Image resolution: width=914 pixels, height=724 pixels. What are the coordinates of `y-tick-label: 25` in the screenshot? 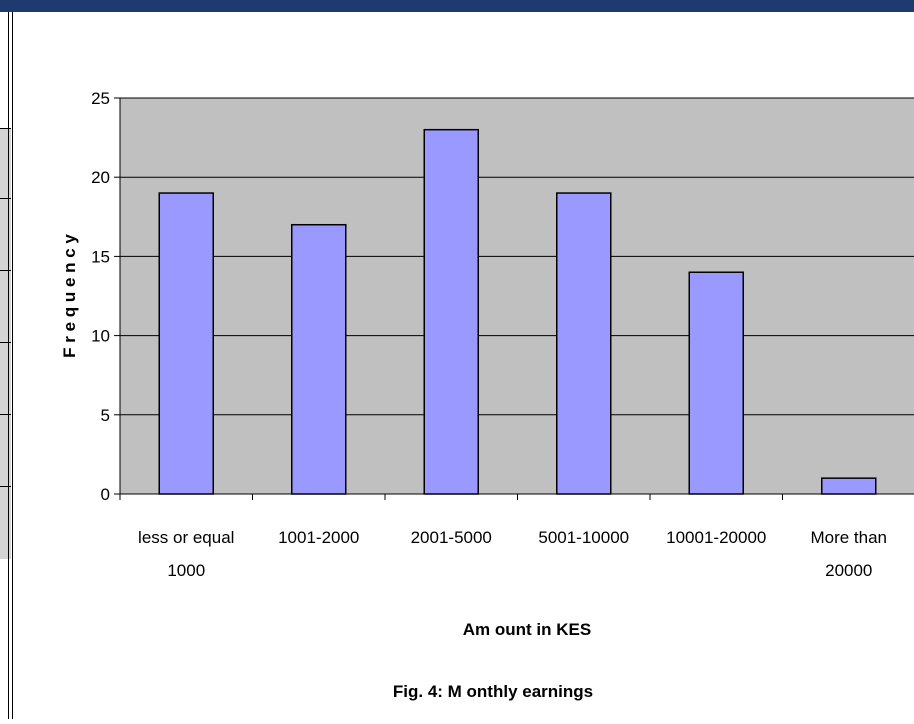 It's located at (100, 98).